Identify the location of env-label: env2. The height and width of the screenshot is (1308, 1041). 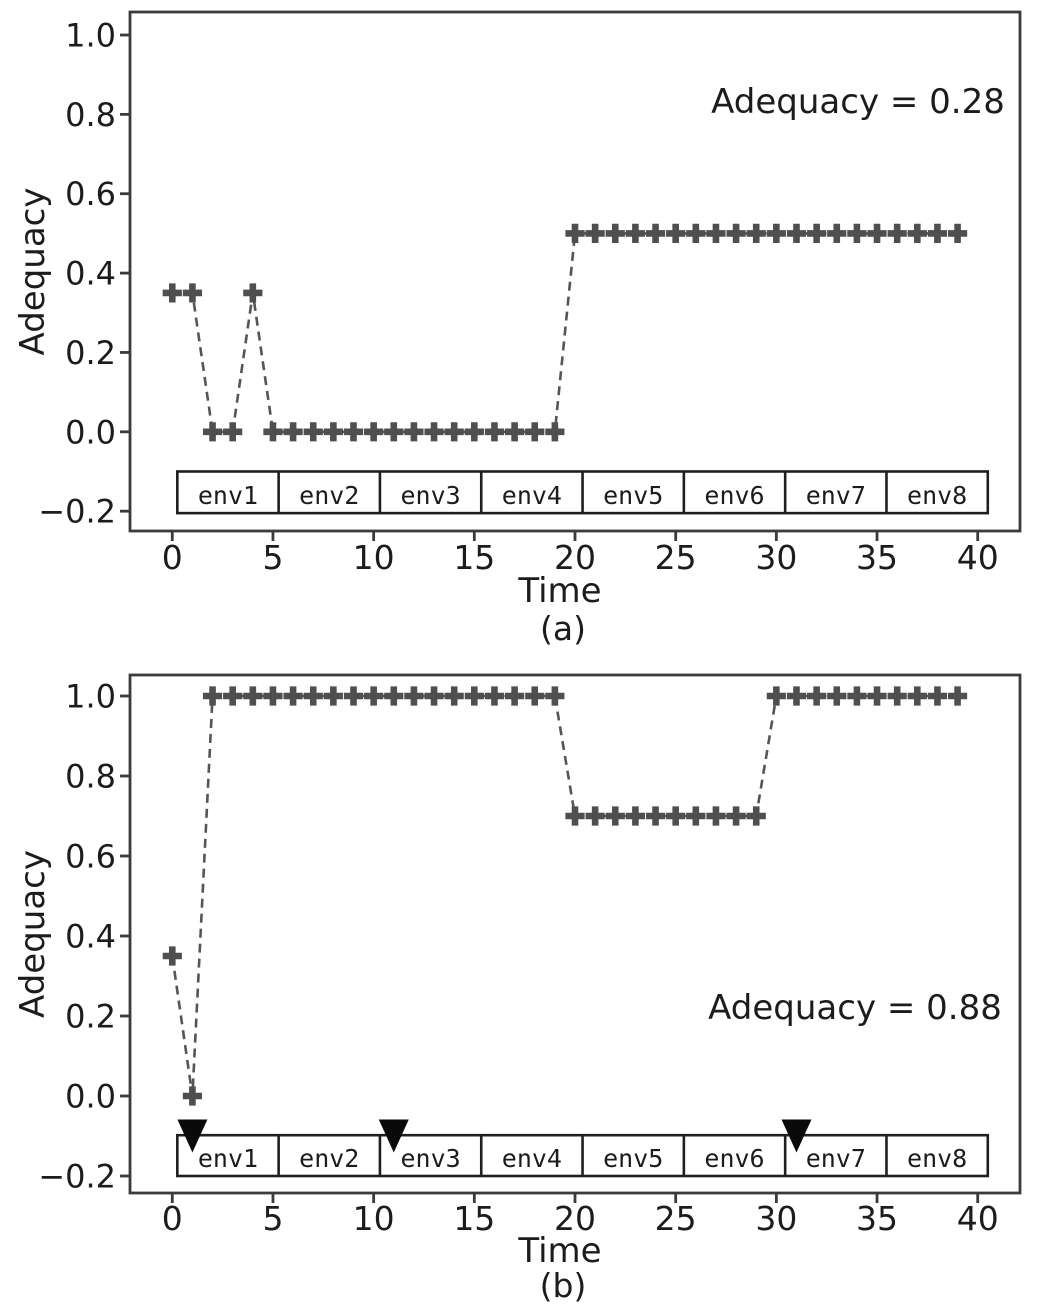
(329, 495).